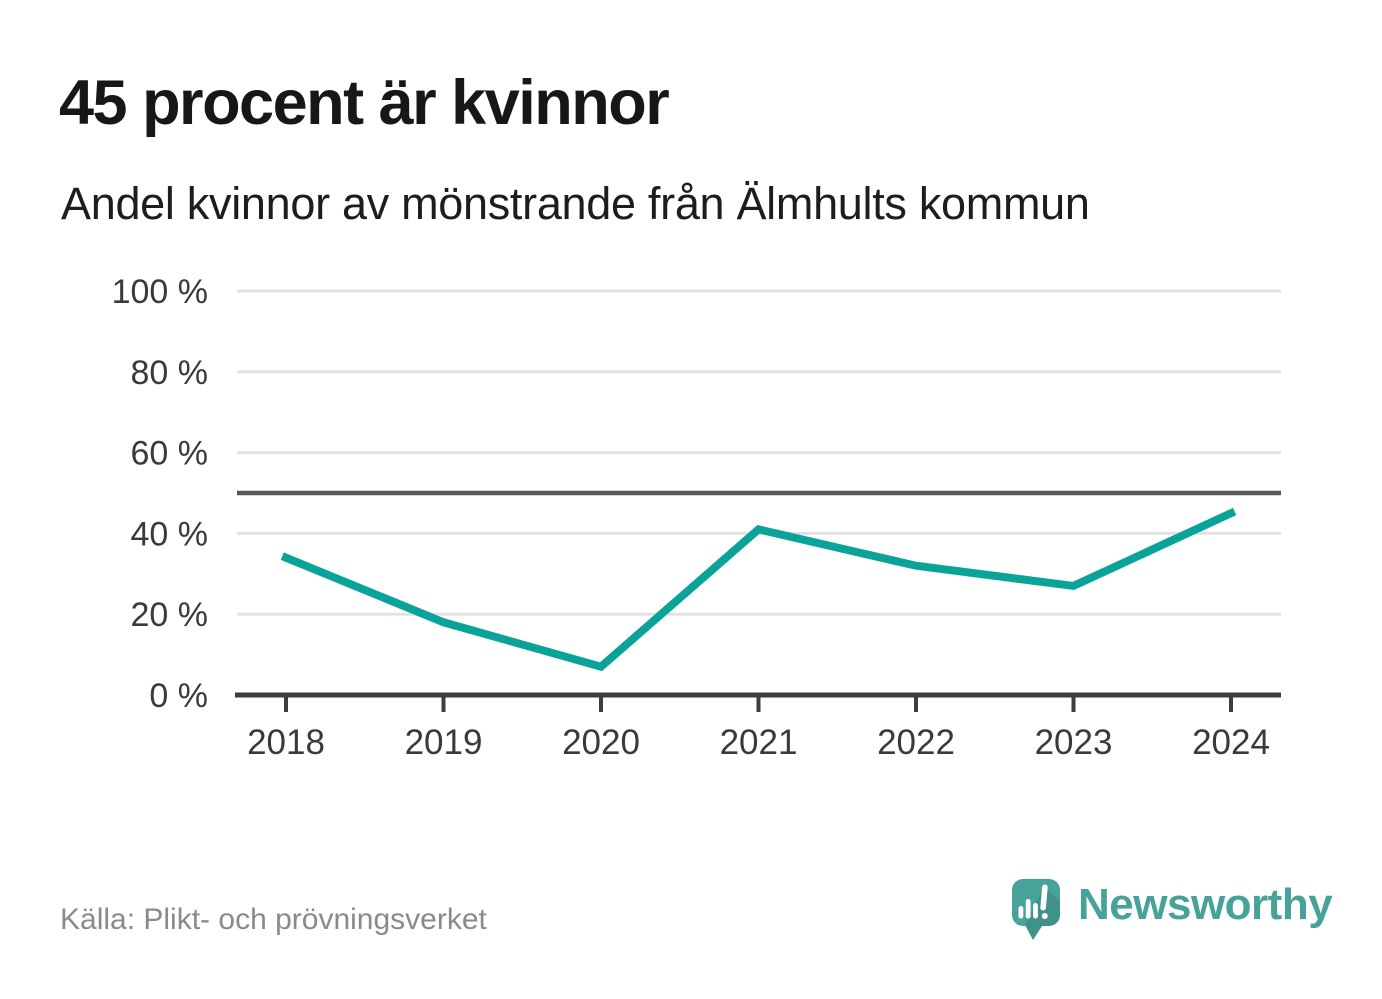 This screenshot has width=1382, height=999. What do you see at coordinates (286, 742) in the screenshot?
I see `x-axis-label-2018: 2018` at bounding box center [286, 742].